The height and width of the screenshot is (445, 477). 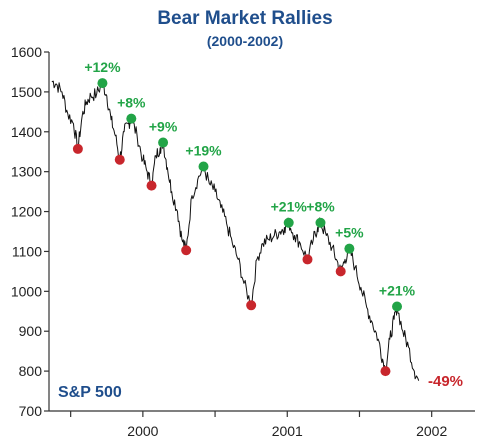 I want to click on y-tick-label: 1100, so click(x=27, y=251).